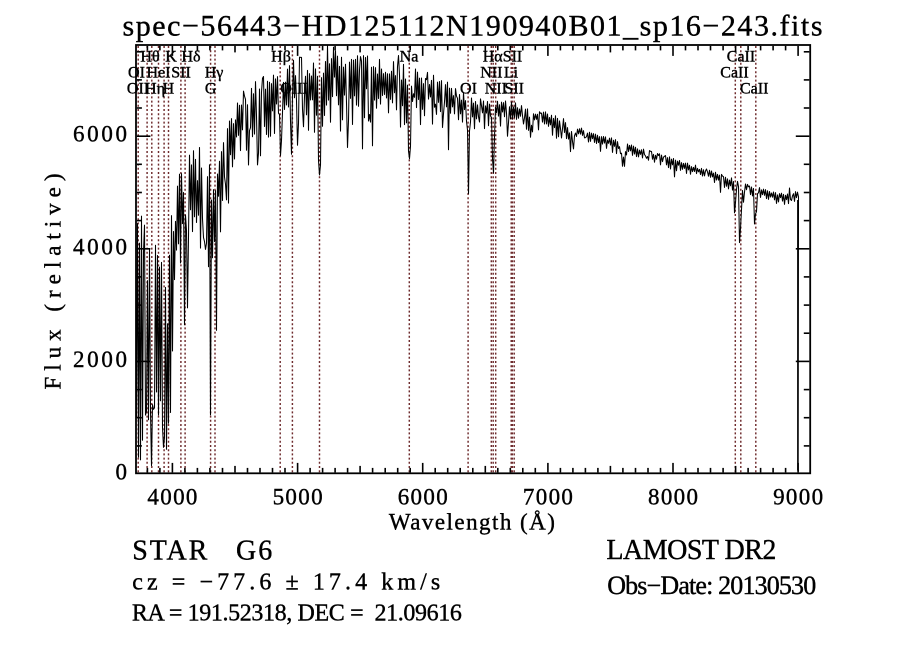  I want to click on svg-text: OII, so click(138, 89).